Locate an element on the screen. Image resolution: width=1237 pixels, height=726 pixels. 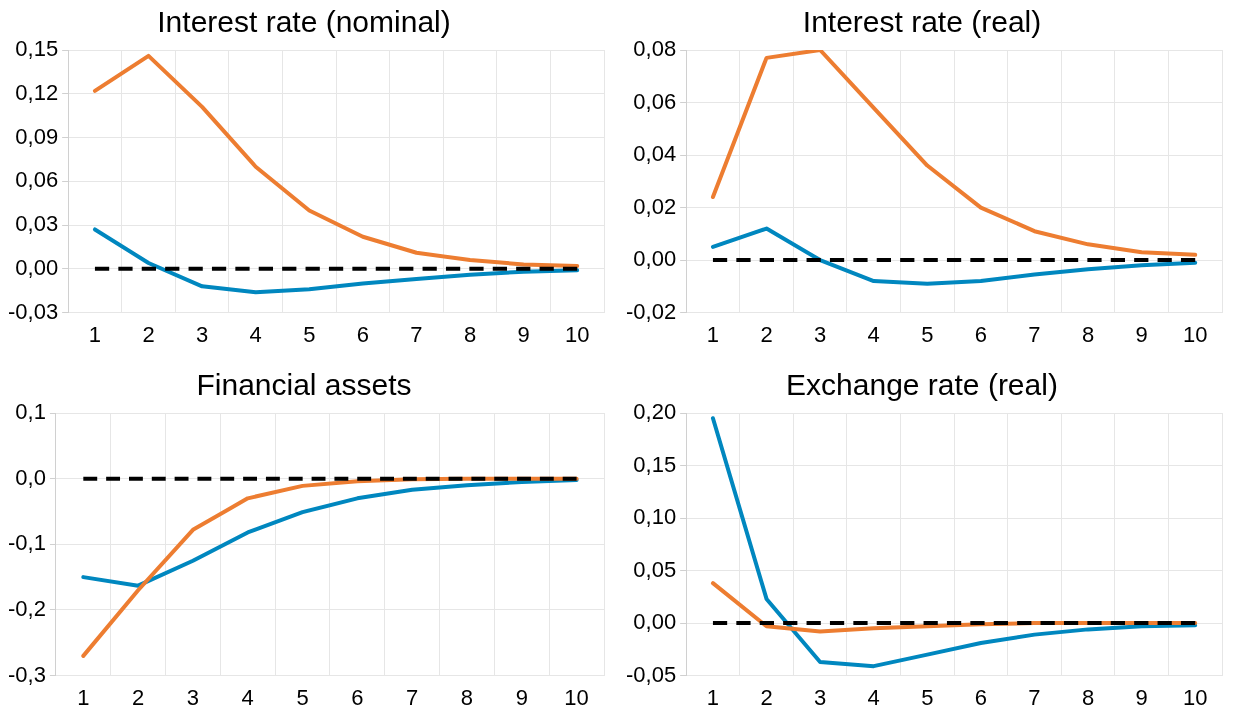
y-tick-label: 0,03 is located at coordinates (37, 224).